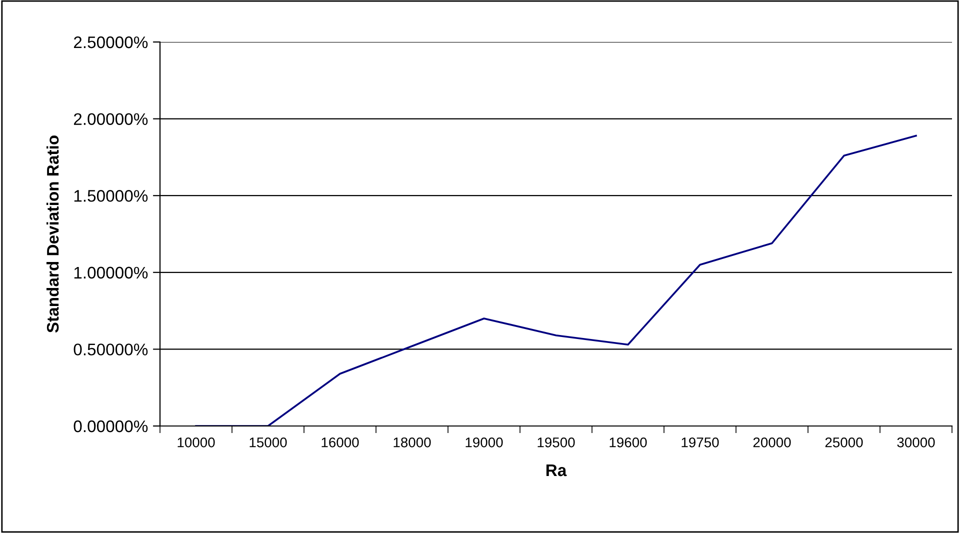  I want to click on x-tick-label: 18000, so click(412, 442).